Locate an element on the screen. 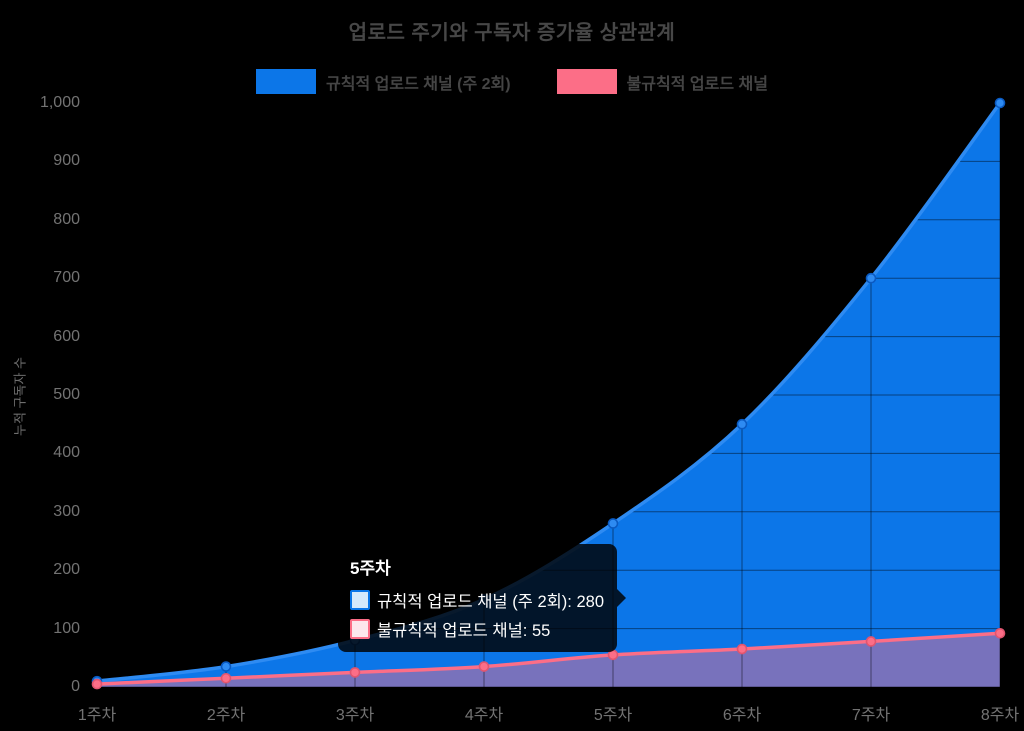 The width and height of the screenshot is (1024, 731). legend-label-irregular: 불규칙적 업로드 채널 is located at coordinates (697, 84).